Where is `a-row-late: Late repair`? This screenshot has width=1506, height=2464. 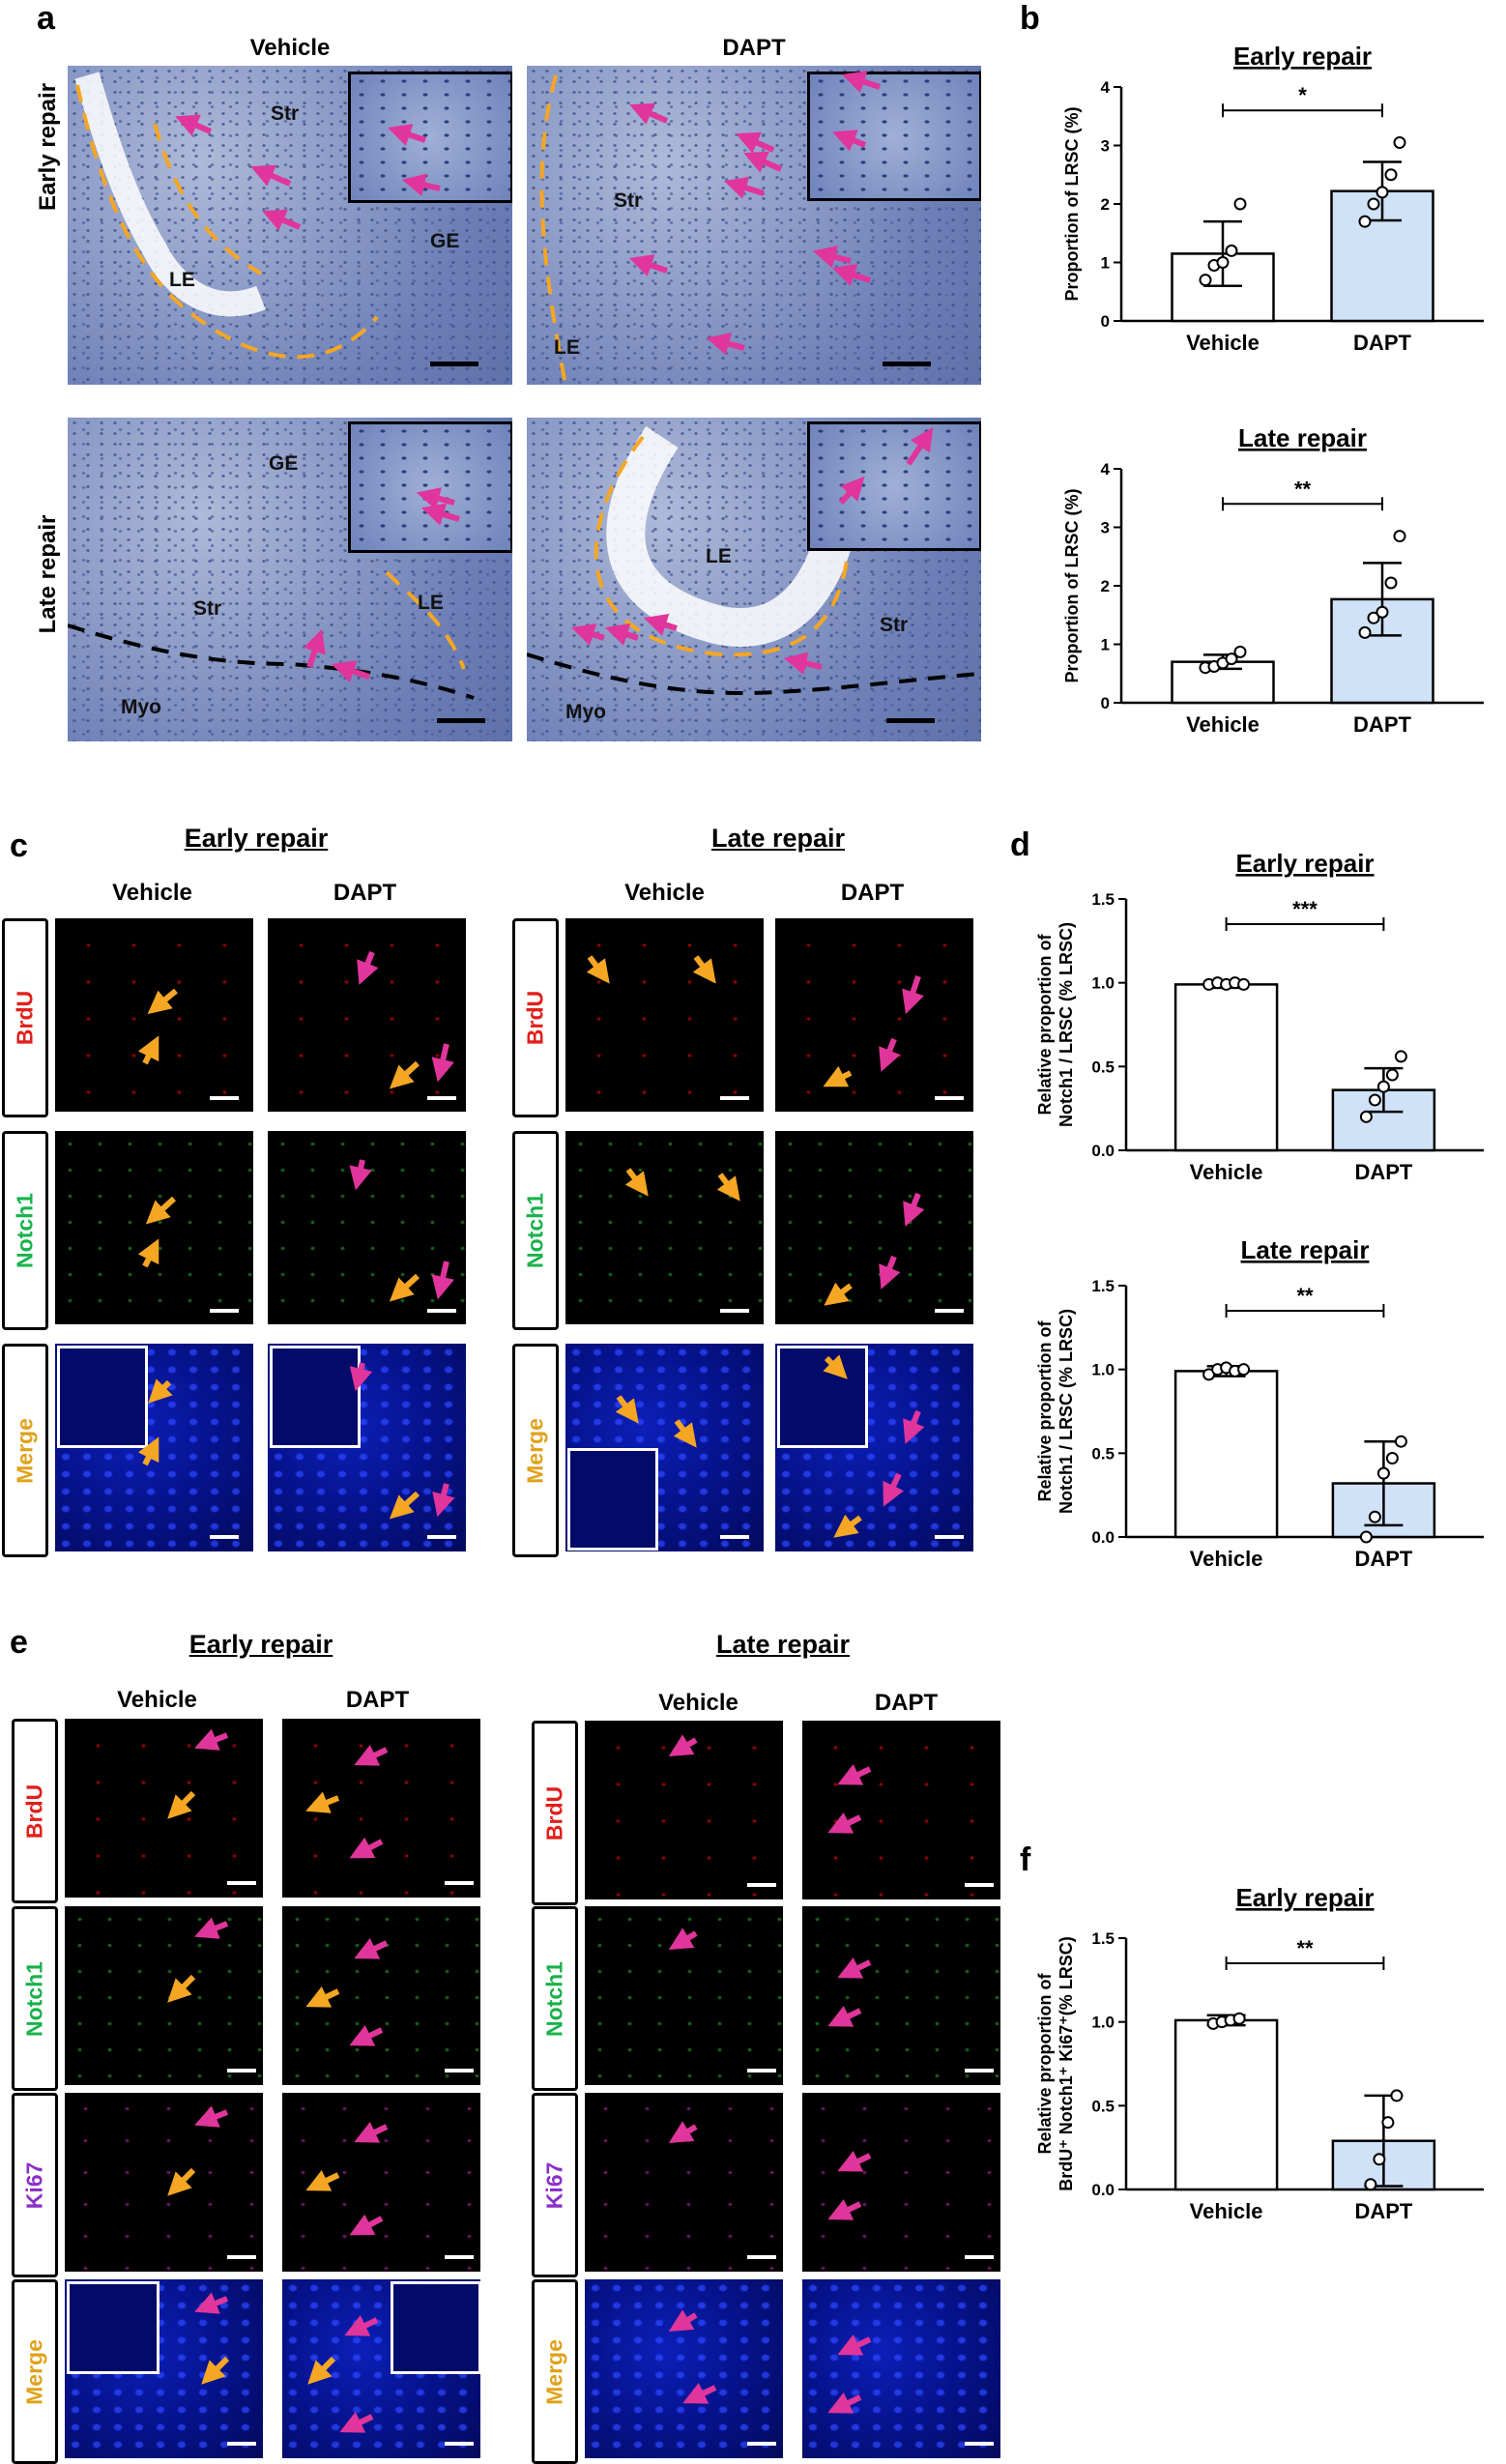
a-row-late: Late repair is located at coordinates (48, 574).